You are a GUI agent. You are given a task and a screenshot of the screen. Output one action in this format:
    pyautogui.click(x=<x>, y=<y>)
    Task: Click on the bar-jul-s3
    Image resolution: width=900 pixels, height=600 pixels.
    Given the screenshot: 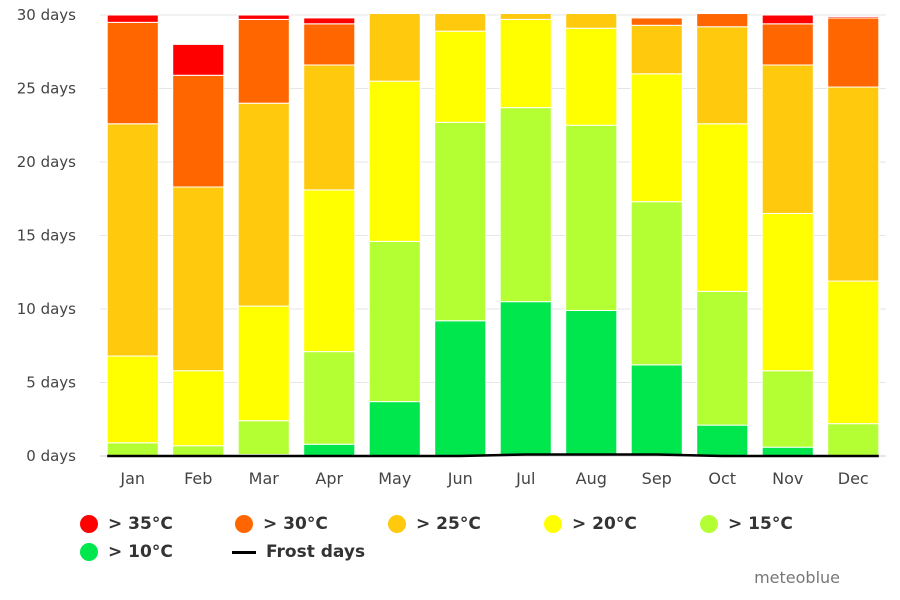 What is the action you would take?
    pyautogui.click(x=525, y=16)
    